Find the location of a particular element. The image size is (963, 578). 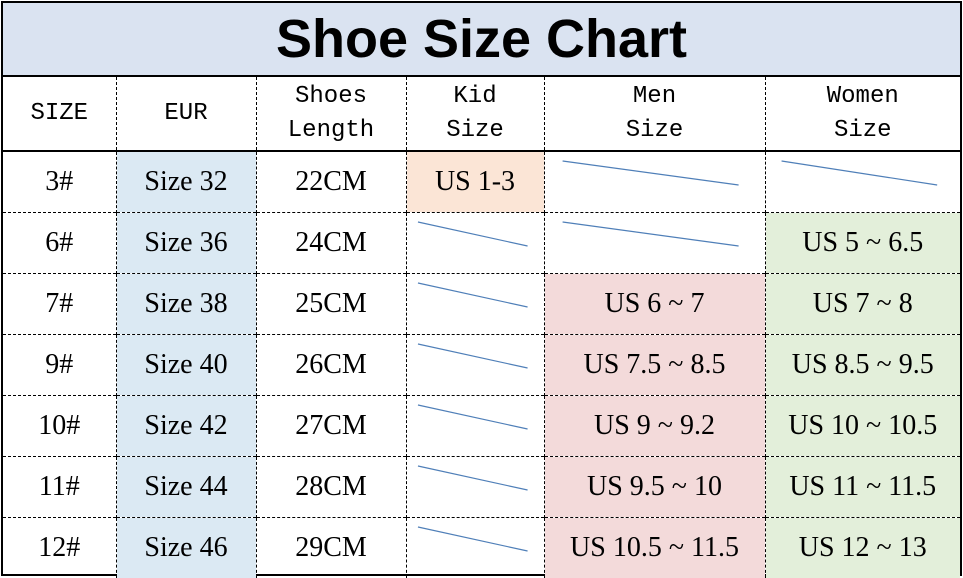

cell-size: 10# is located at coordinates (59, 426).